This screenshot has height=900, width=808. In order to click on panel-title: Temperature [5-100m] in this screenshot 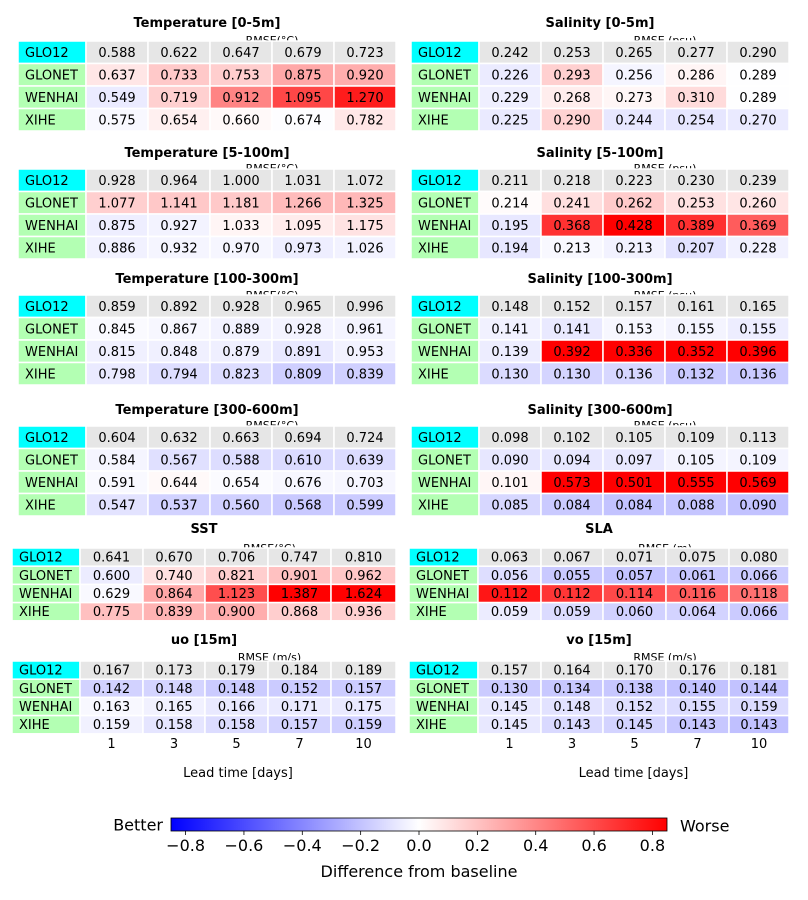, I will do `click(206, 153)`.